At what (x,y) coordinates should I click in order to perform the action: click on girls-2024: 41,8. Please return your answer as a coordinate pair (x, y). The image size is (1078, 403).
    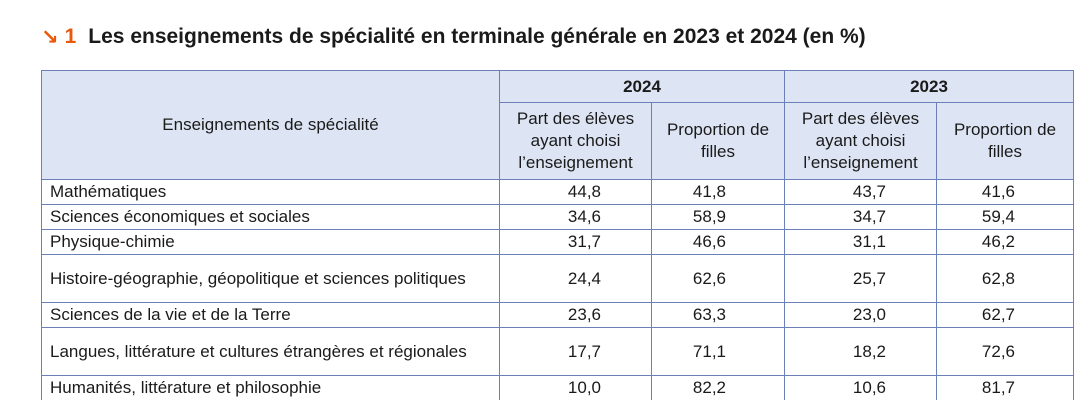
    Looking at the image, I should click on (718, 192).